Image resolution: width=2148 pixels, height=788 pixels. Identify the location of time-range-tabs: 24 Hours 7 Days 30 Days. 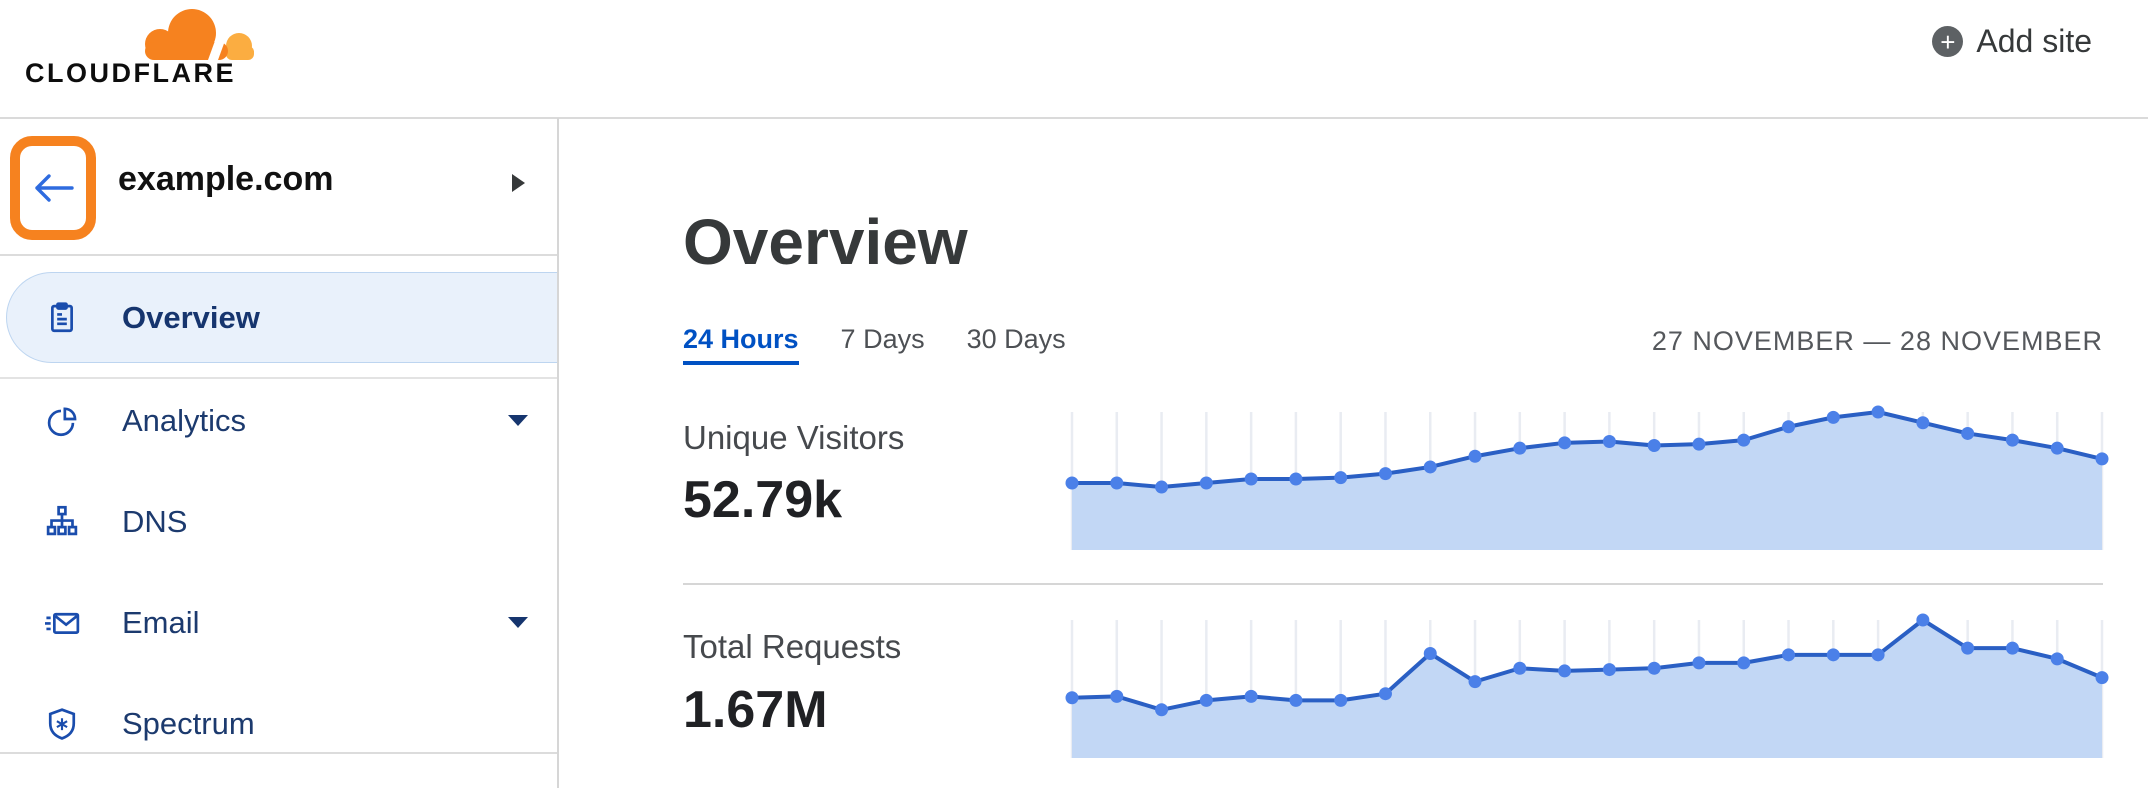
(874, 344).